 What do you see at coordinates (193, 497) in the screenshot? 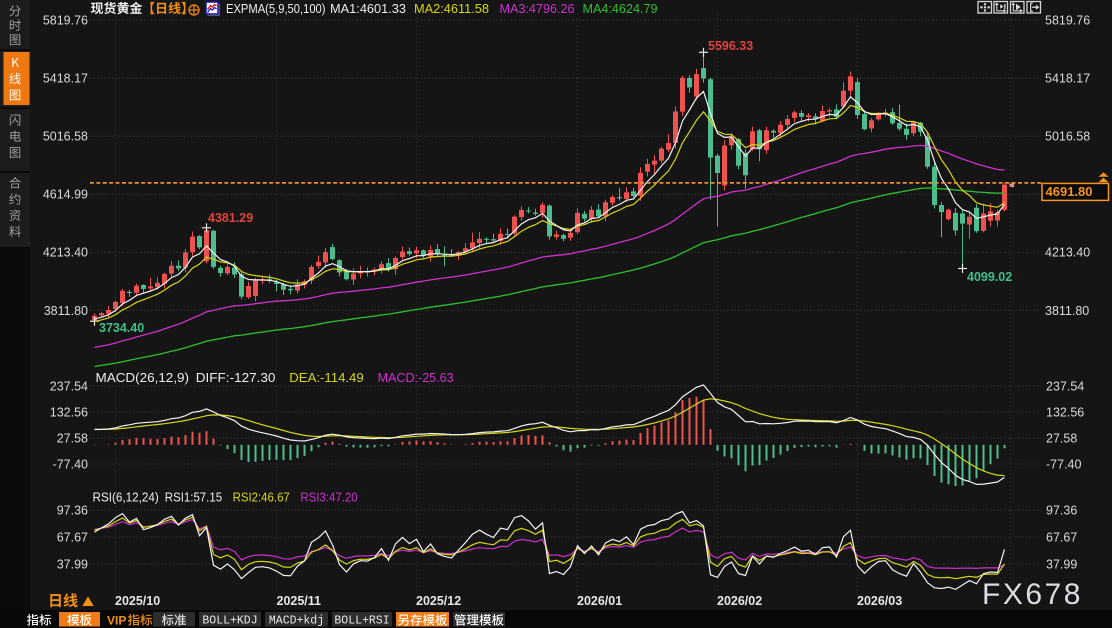
I see `svg-text: RSI1:57.15` at bounding box center [193, 497].